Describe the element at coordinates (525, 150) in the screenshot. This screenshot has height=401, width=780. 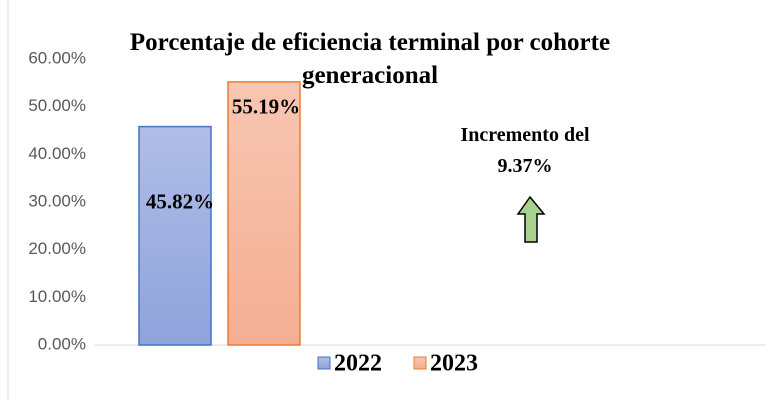
I see `annotation: Incremento del 9.37%` at that location.